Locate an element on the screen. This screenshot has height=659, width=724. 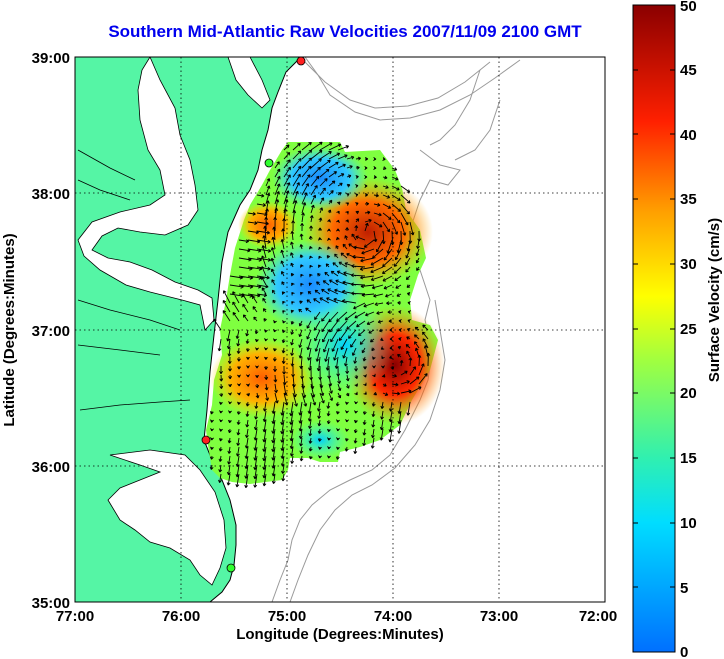
x-tick-label: 74:00 is located at coordinates (393, 616).